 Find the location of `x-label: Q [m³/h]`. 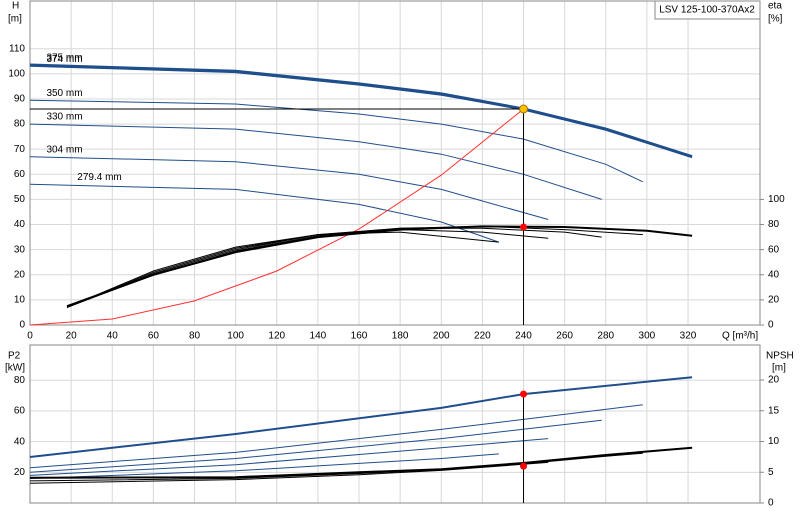

x-label: Q [m³/h] is located at coordinates (740, 336).